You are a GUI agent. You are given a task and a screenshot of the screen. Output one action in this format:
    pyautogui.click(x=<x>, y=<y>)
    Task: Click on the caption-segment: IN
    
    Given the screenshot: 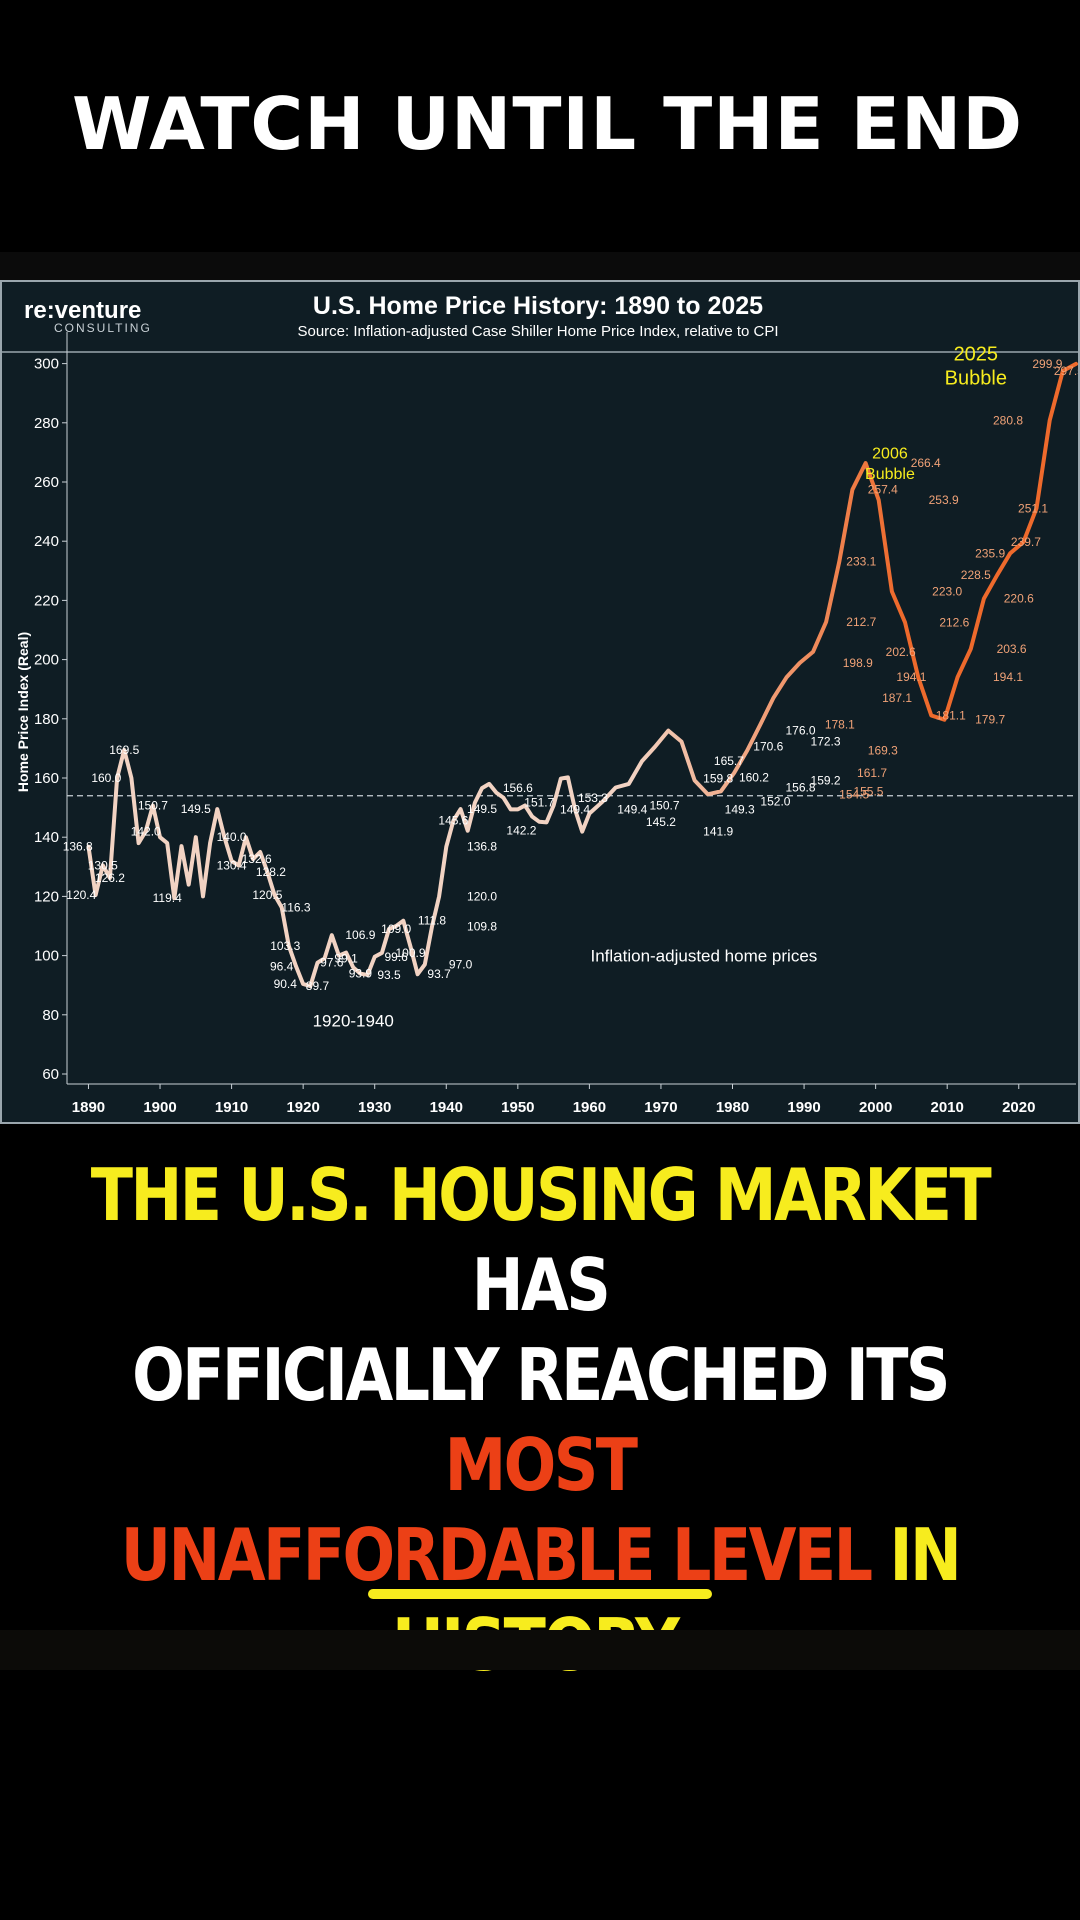 What is the action you would take?
    pyautogui.click(x=916, y=1555)
    